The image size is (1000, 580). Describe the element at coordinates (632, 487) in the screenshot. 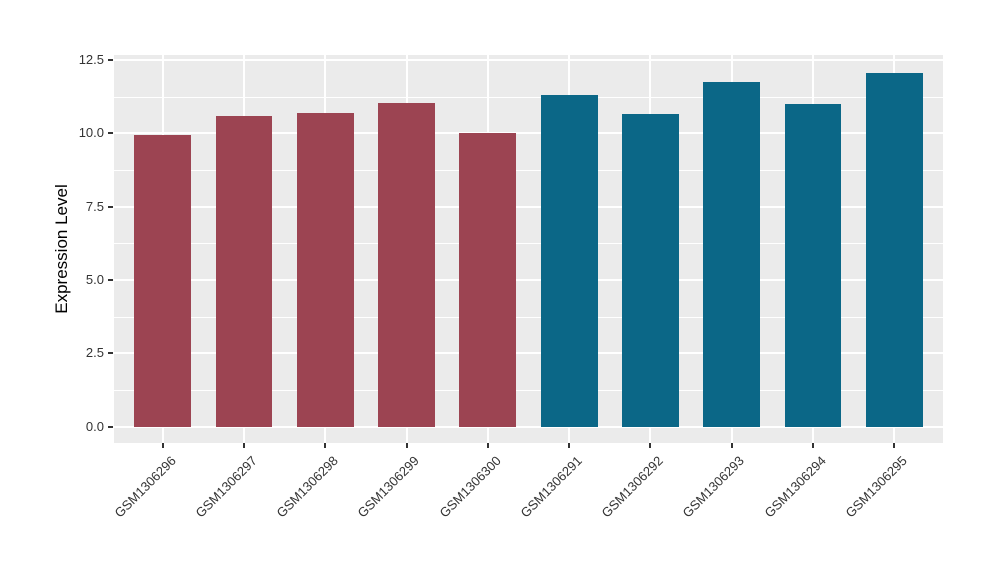

I see `x-tick-label-GSM1306292: GSM1306292` at that location.